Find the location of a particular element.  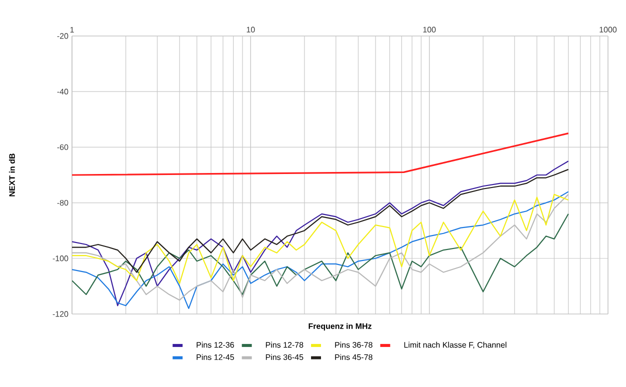

legend-label: Pins 12-36 is located at coordinates (215, 345).